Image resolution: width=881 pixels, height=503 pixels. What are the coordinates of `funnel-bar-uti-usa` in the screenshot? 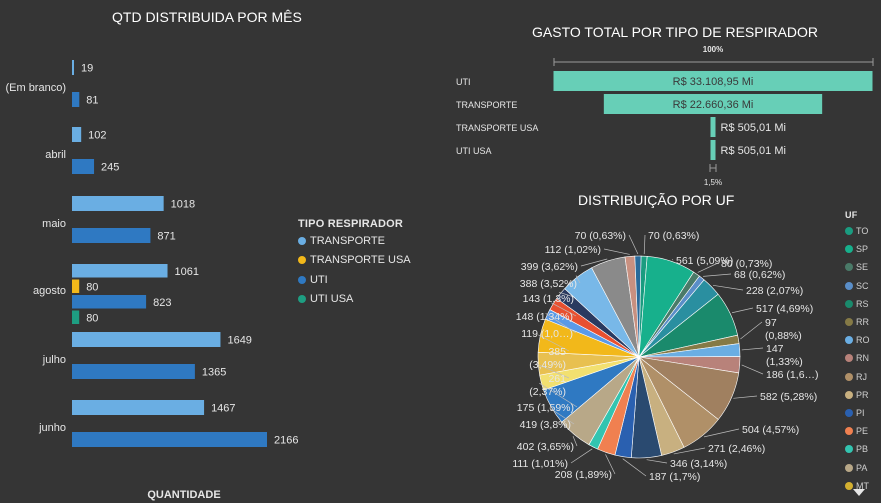 It's located at (713, 150).